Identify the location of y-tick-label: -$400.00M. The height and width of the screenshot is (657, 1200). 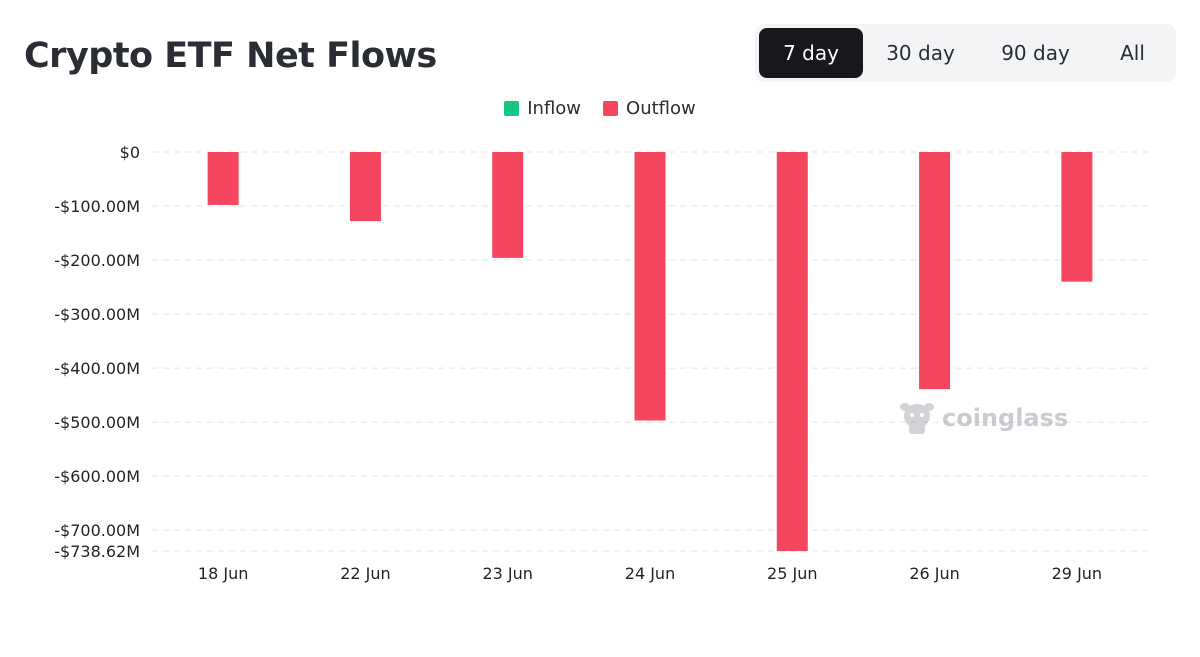
(97, 368).